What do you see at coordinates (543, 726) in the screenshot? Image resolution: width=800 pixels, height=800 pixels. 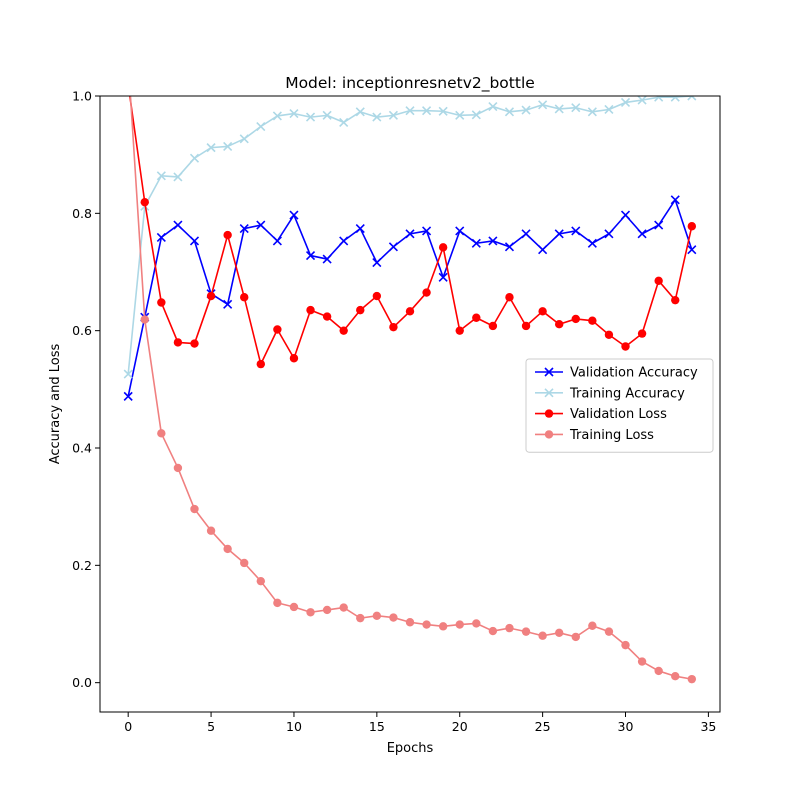 I see `x-tick-label: 25` at bounding box center [543, 726].